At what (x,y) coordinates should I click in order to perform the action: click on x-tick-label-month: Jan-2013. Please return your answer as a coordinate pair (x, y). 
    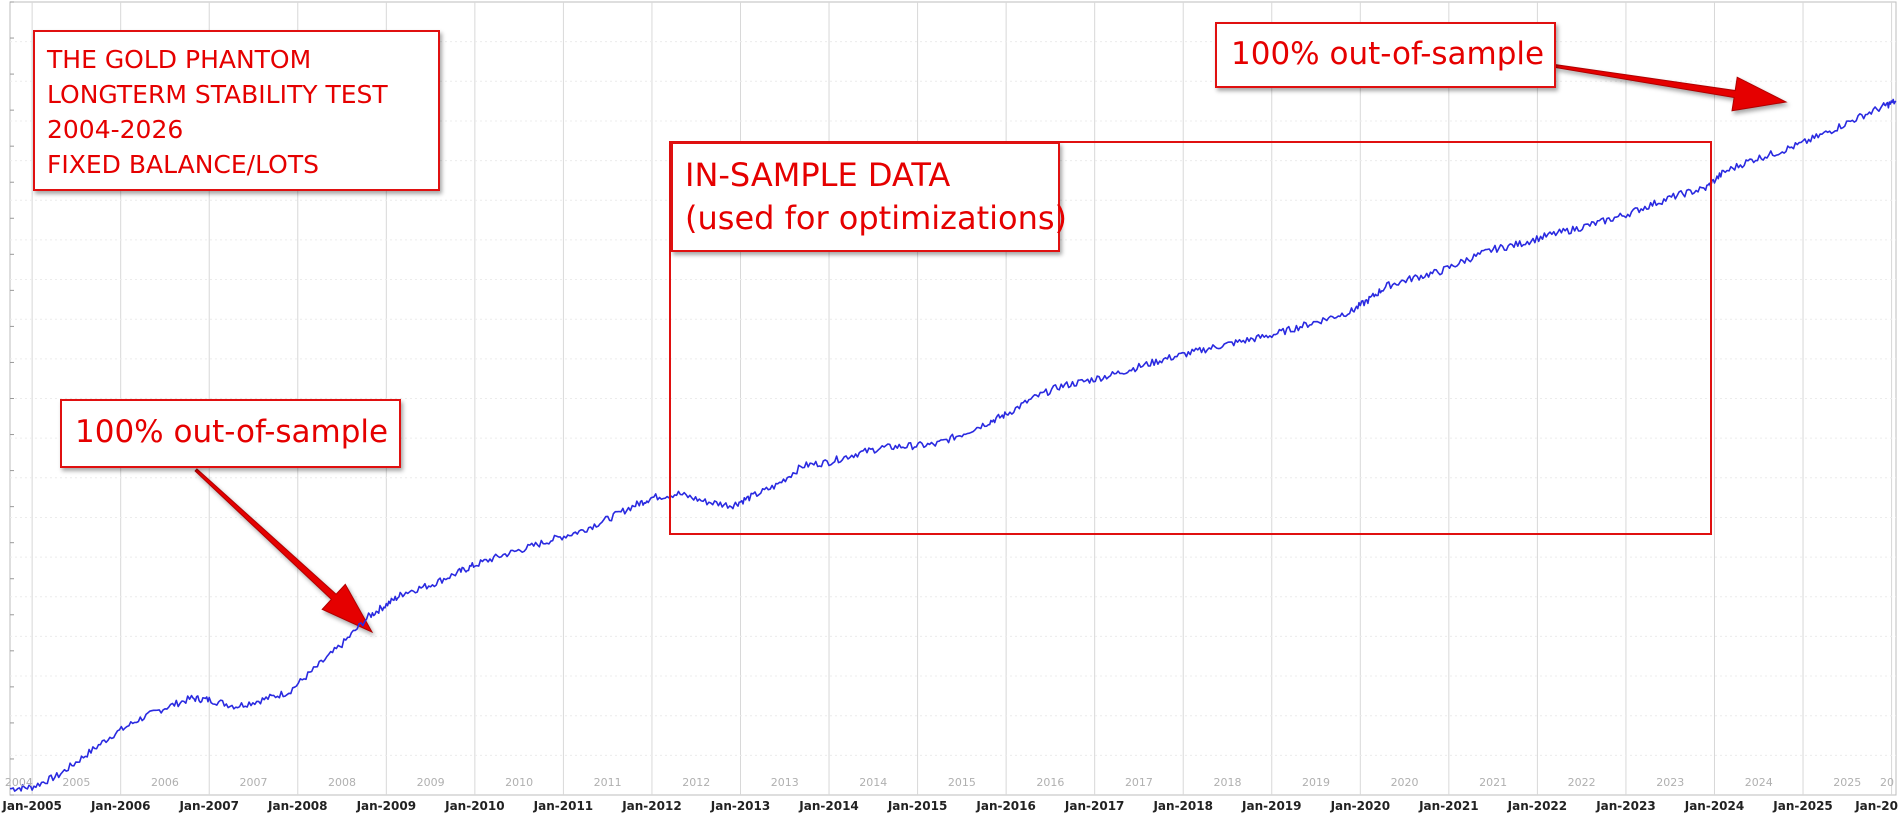
    Looking at the image, I should click on (740, 806).